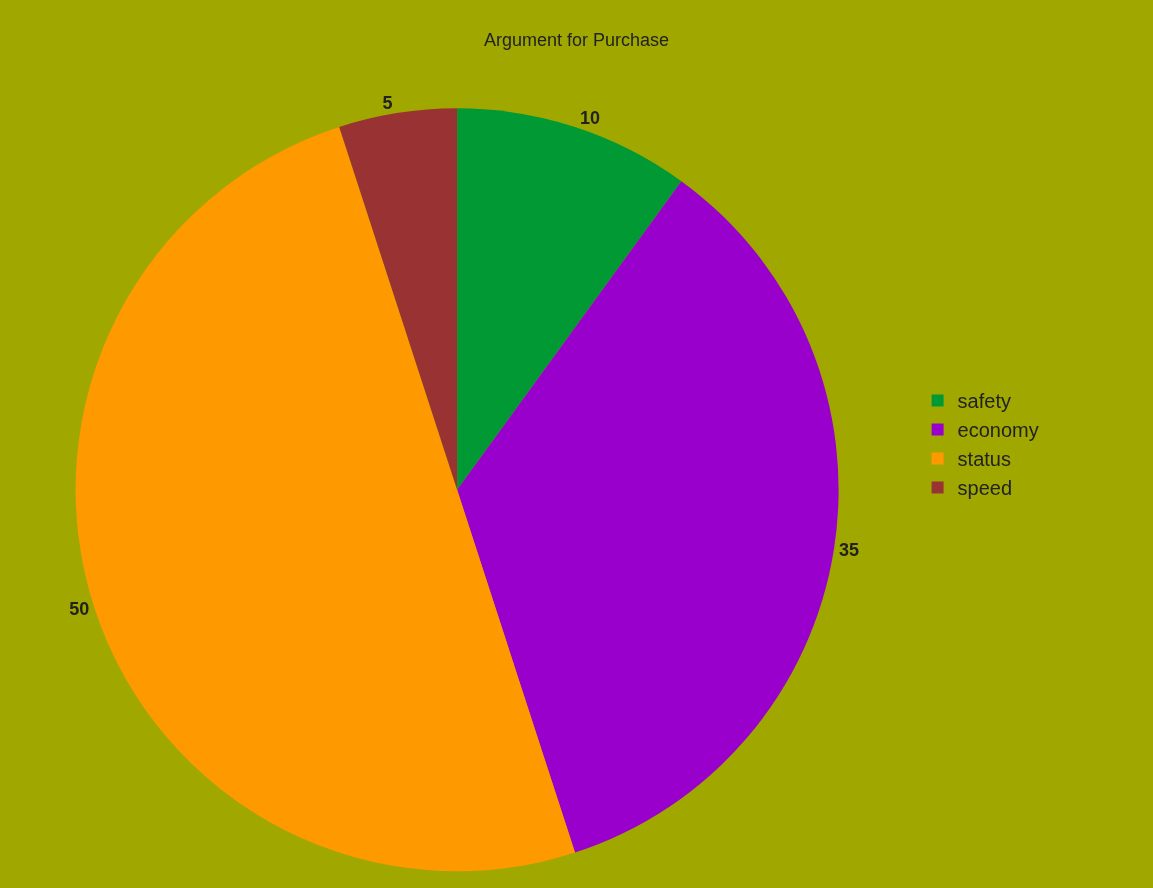 The width and height of the screenshot is (1153, 888). What do you see at coordinates (848, 549) in the screenshot?
I see `data-label: 35` at bounding box center [848, 549].